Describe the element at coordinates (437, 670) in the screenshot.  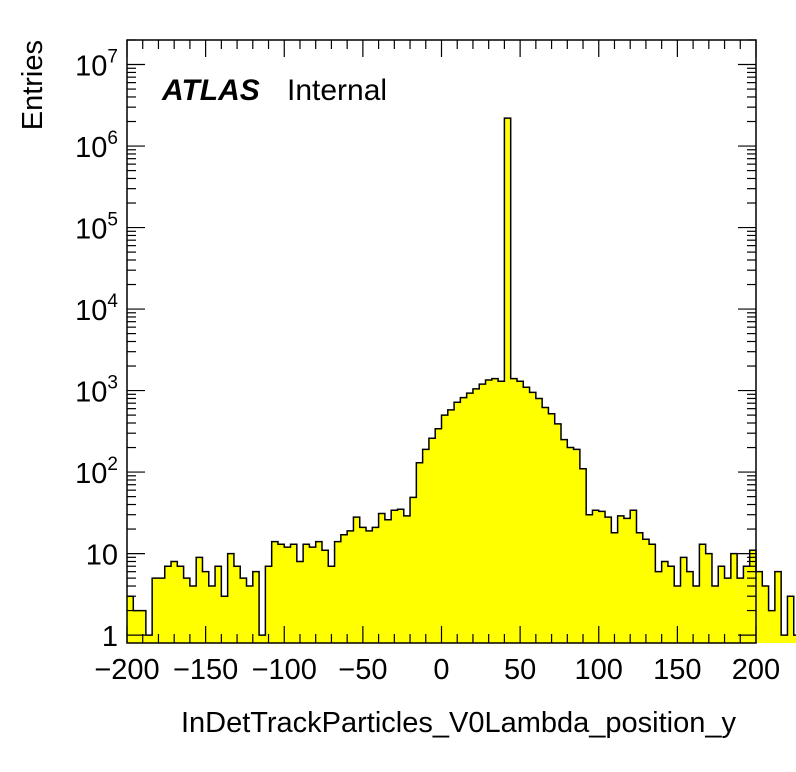
I see `x-axis-tick-labels: −200 −150 −100 −50 0 50 100 150 200` at that location.